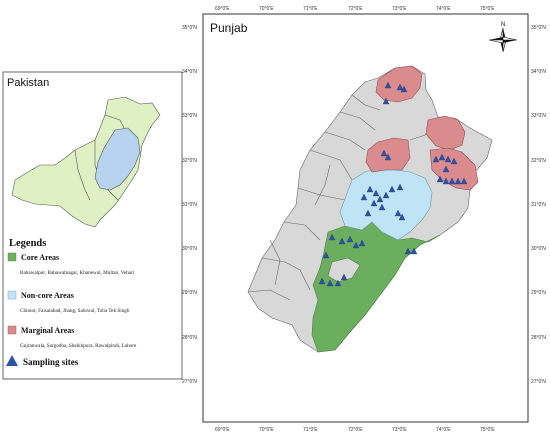 The image size is (550, 434). I want to click on inset-title: Pakistan, so click(28, 83).